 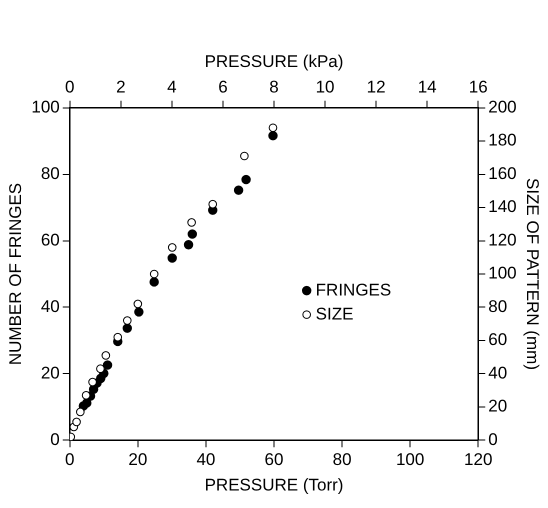 I want to click on x-tick-label: 40, so click(x=206, y=460).